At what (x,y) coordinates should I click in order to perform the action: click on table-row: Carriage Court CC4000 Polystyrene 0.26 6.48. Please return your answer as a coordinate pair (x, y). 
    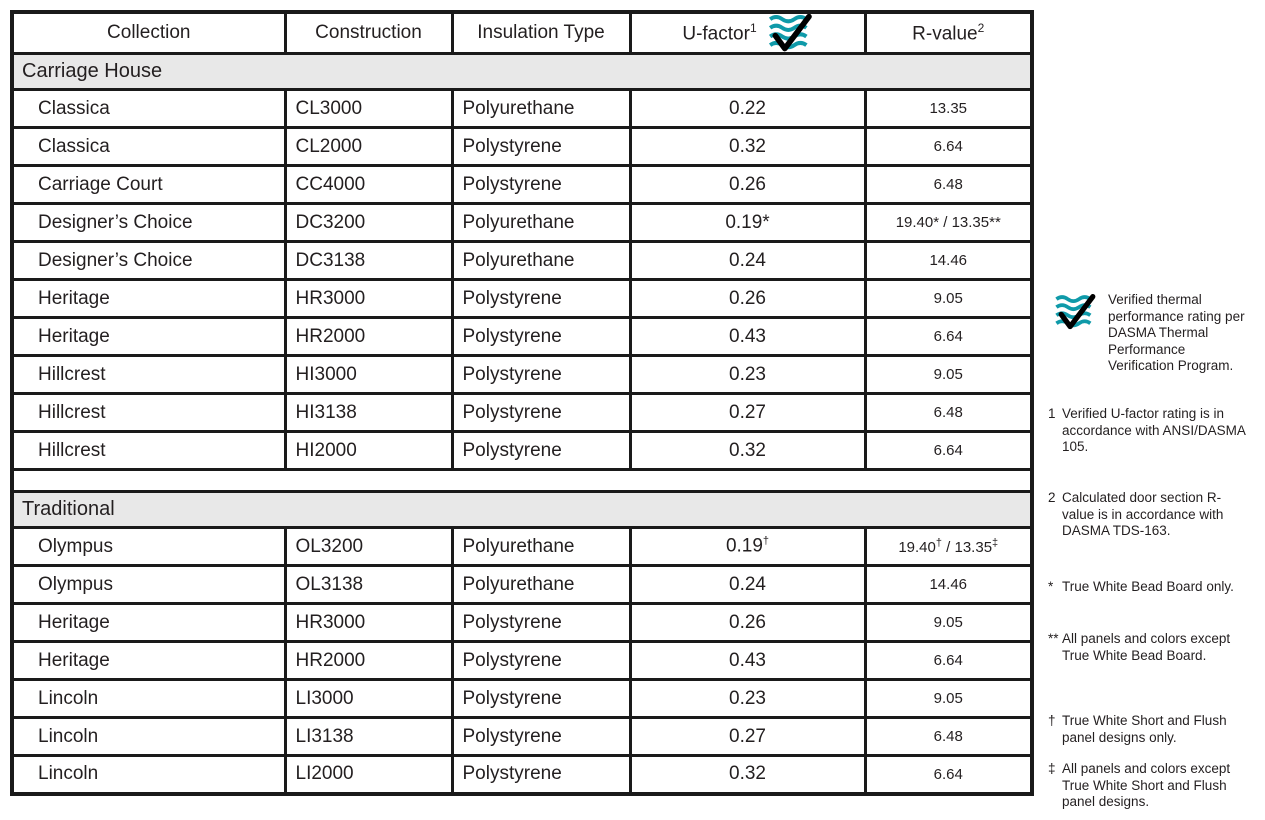
    Looking at the image, I should click on (522, 184).